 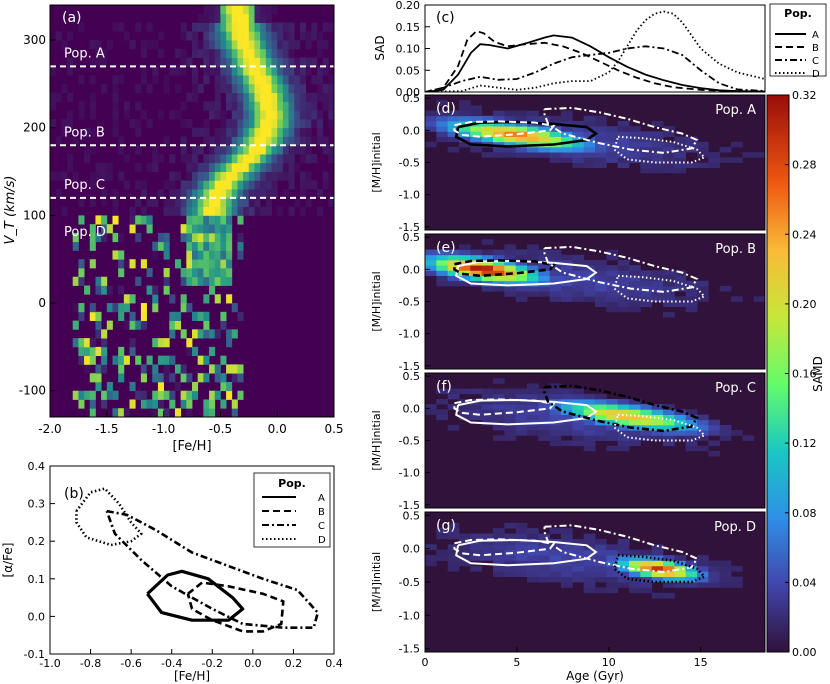 What do you see at coordinates (408, 70) in the screenshot?
I see `panel-c-ytick-label: 0.05` at bounding box center [408, 70].